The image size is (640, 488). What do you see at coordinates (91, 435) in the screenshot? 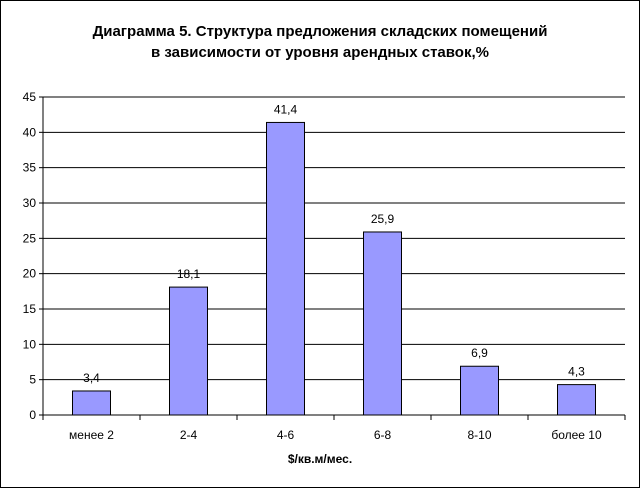
I see `x-tick-label: менее 2` at bounding box center [91, 435].